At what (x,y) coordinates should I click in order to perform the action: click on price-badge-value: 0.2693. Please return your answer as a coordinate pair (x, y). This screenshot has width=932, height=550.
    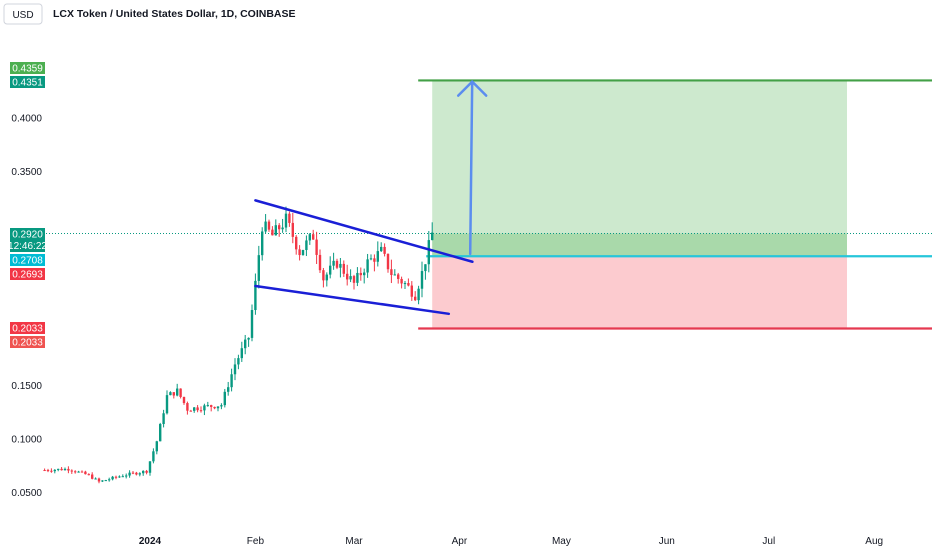
    Looking at the image, I should click on (27, 275).